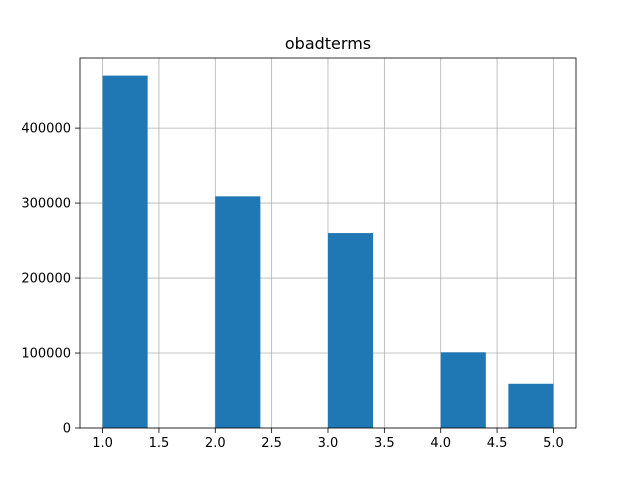 The width and height of the screenshot is (640, 480). I want to click on y-tick-label-3: 300000, so click(46, 204).